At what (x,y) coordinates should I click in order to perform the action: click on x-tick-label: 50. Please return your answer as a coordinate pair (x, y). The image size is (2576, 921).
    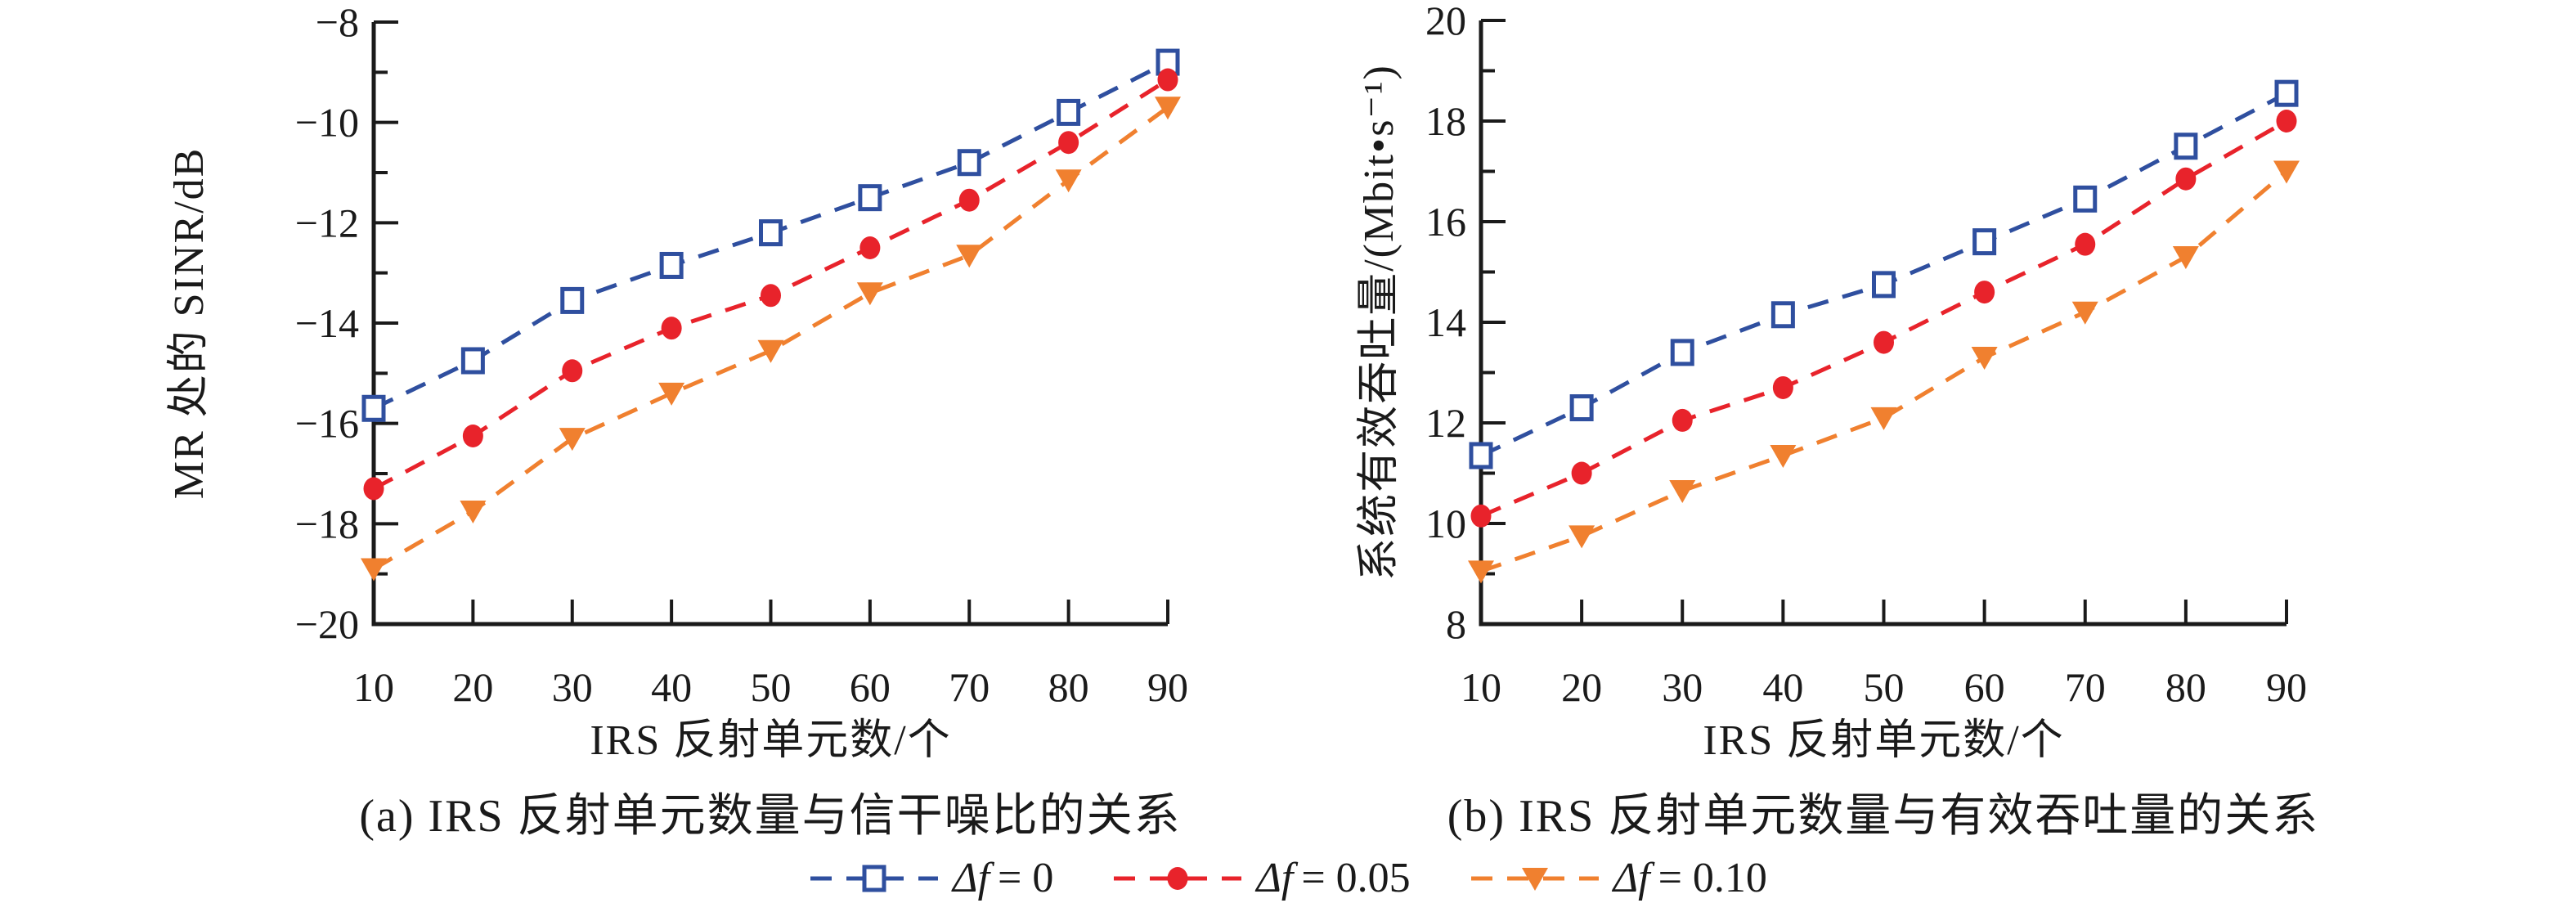
    Looking at the image, I should click on (1884, 687).